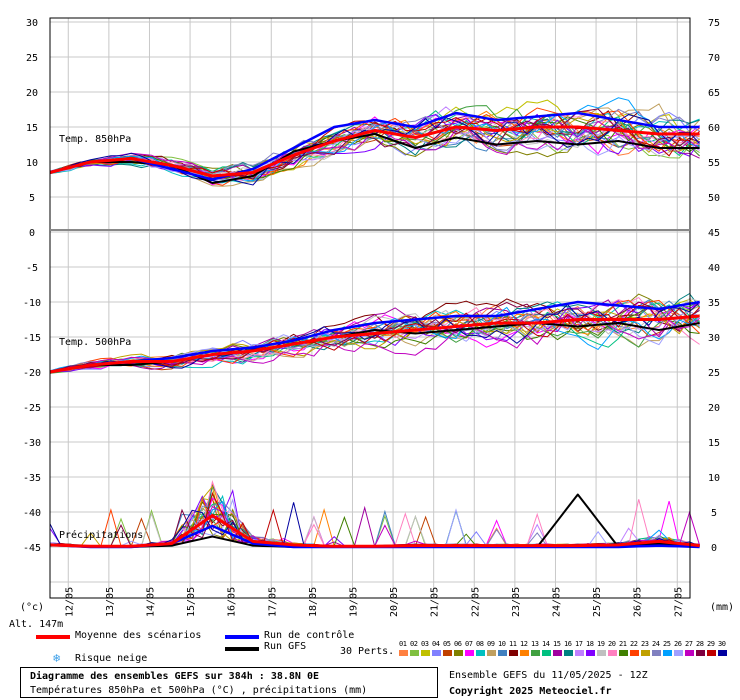 This screenshot has width=740, height=700. Describe the element at coordinates (32, 23) in the screenshot. I see `y-tick-label: 30` at that location.